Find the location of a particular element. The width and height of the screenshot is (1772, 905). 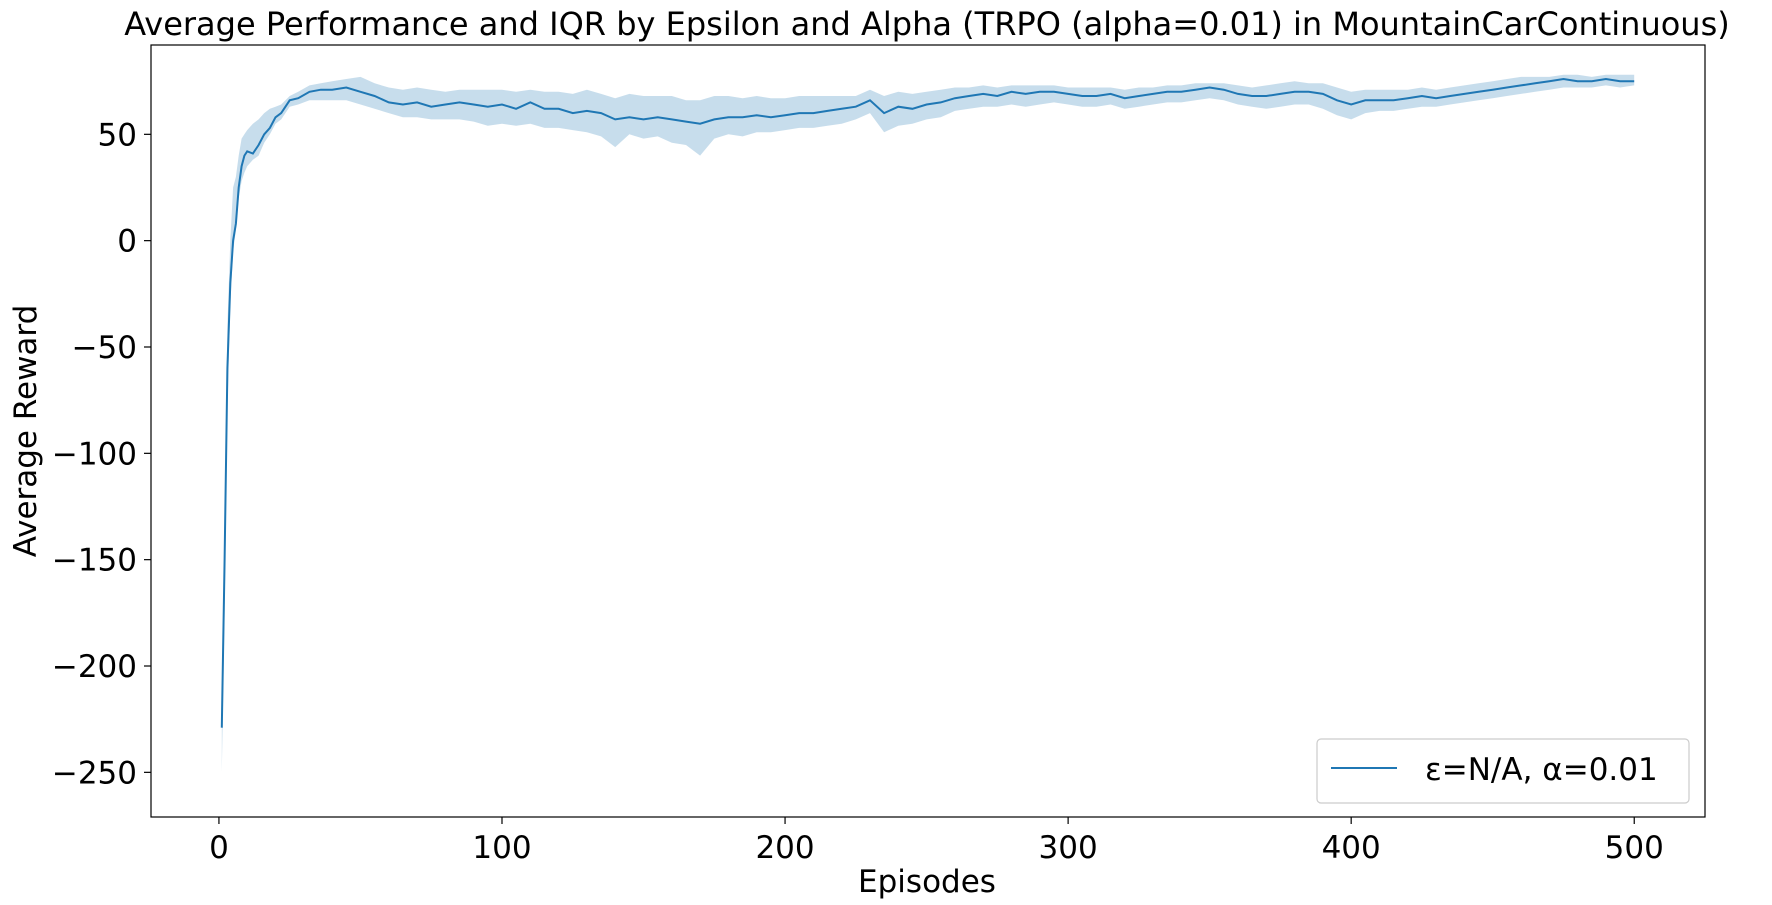

y-axis-ticks: −250 −200 −150 −100 −50 0 50 is located at coordinates (101, 454).